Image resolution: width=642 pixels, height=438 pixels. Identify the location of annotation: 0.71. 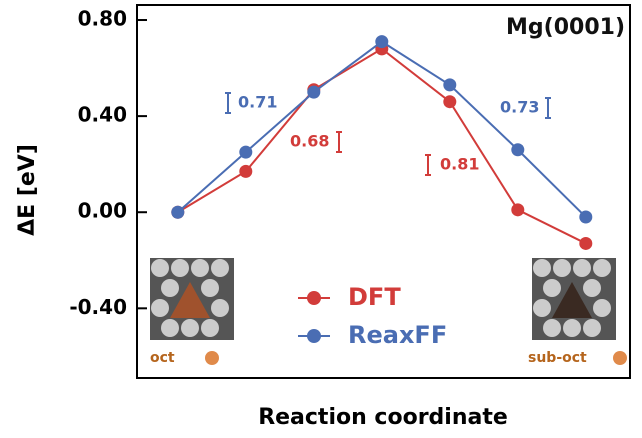
(257, 102).